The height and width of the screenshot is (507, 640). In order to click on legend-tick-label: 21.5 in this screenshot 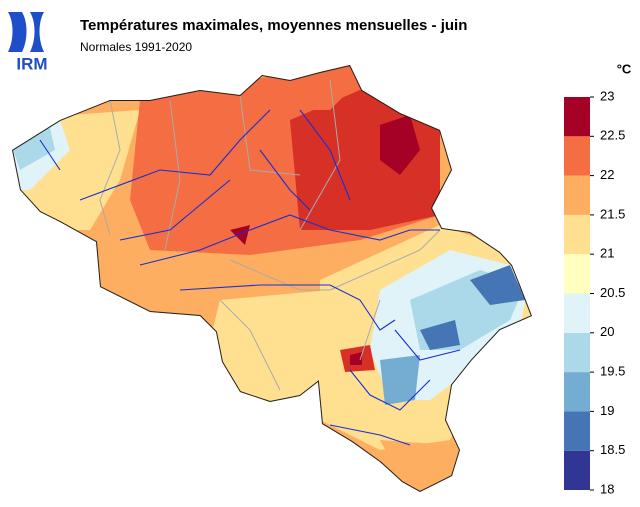, I will do `click(612, 213)`.